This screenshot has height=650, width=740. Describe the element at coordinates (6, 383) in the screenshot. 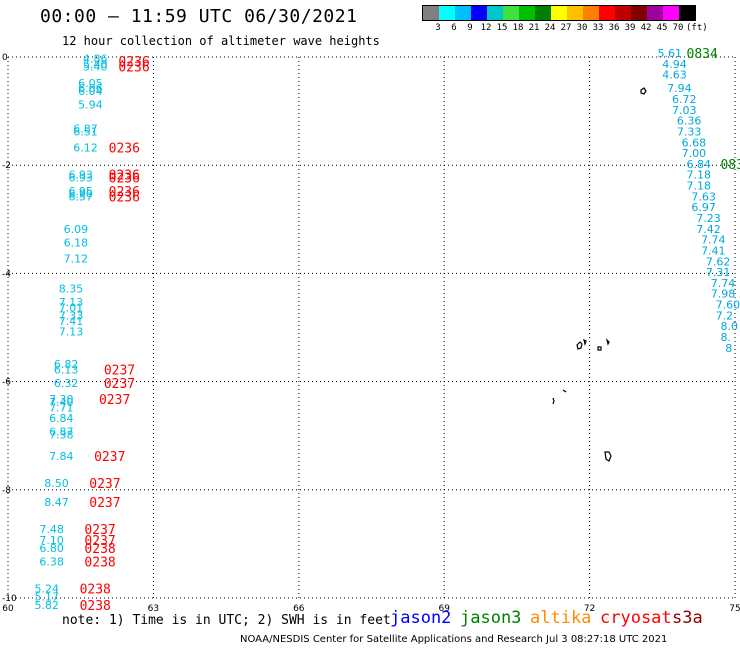

I see `y-tick-label: -6` at that location.